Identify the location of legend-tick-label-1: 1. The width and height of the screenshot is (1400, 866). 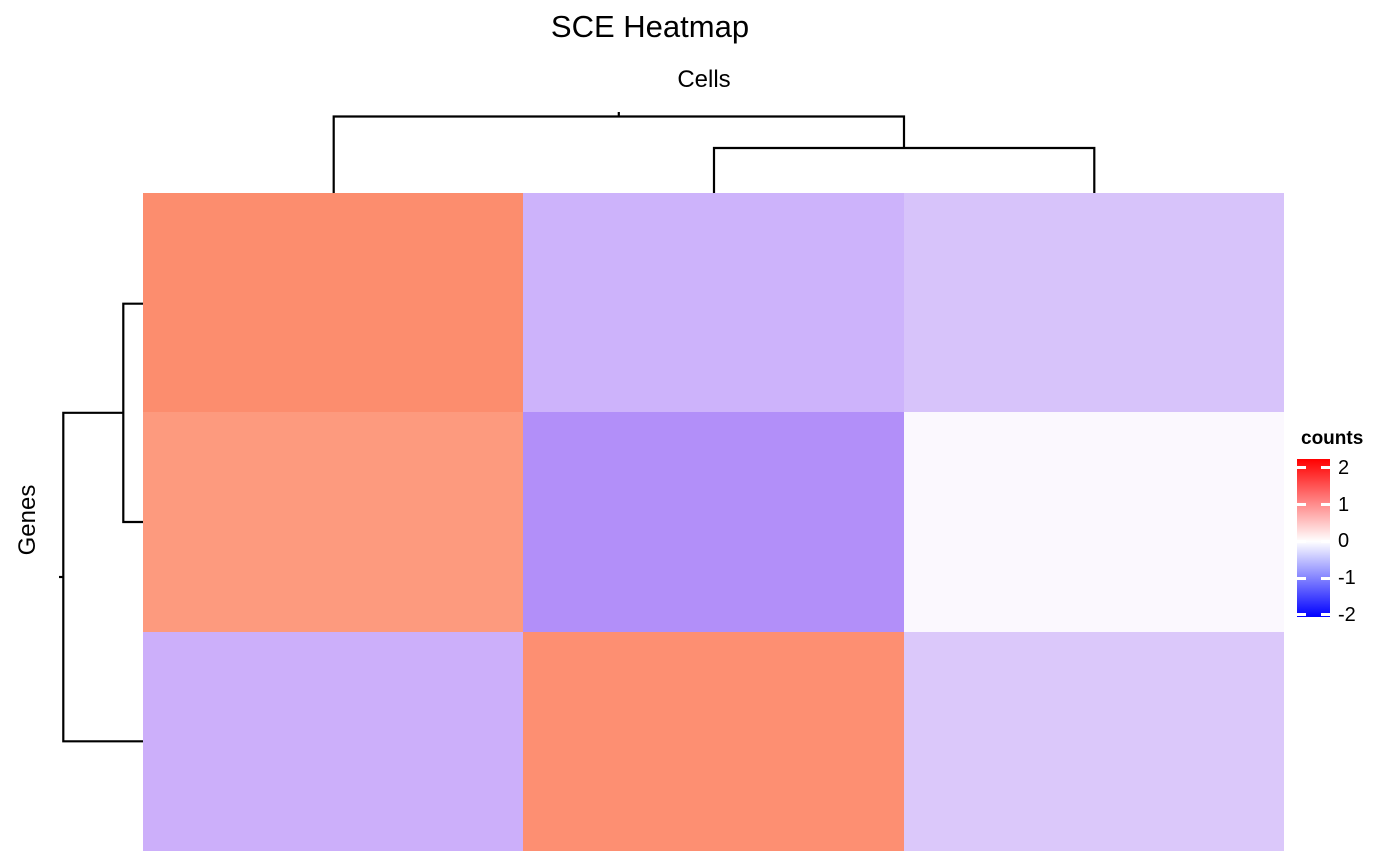
(1344, 504).